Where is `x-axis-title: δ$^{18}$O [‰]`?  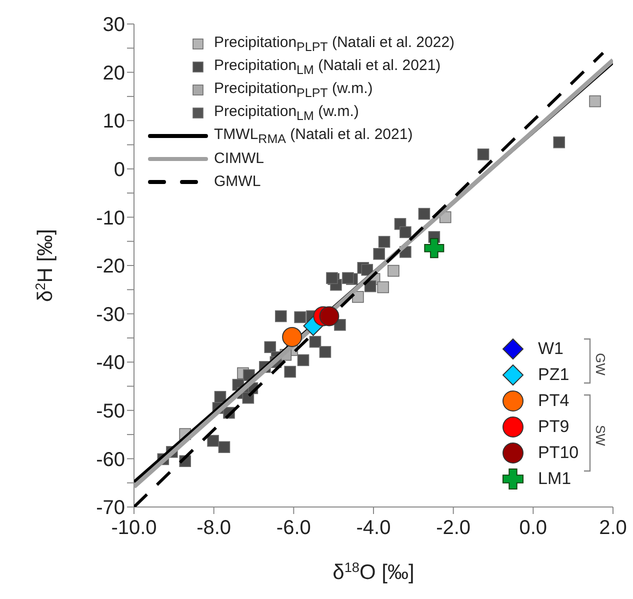
x-axis-title: δ$^{18}$O [‰] is located at coordinates (373, 572).